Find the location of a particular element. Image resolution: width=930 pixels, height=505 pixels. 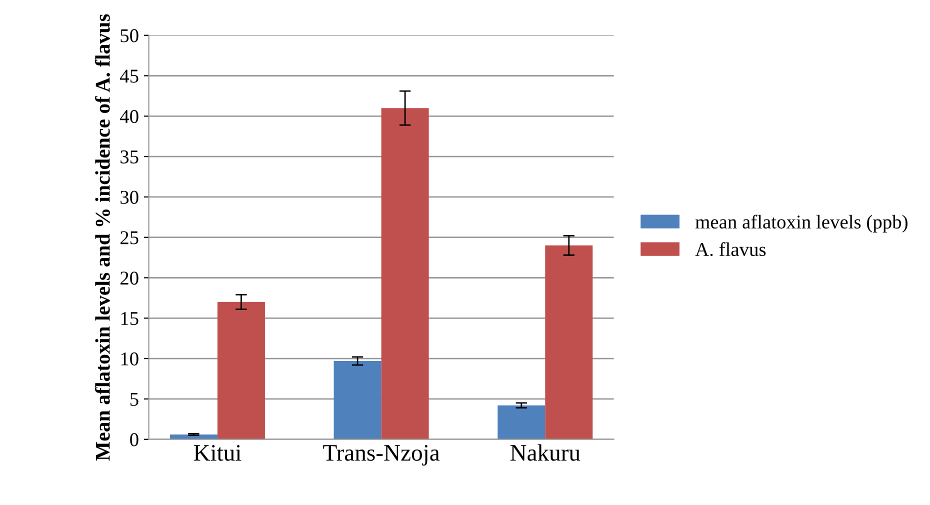

legend-label: A. flavus is located at coordinates (730, 249).